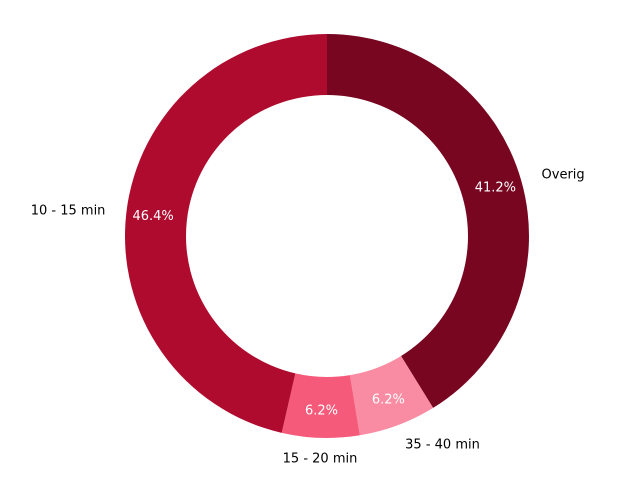  Describe the element at coordinates (152, 216) in the screenshot. I see `pct-label-10-15-min: 46.4%` at that location.